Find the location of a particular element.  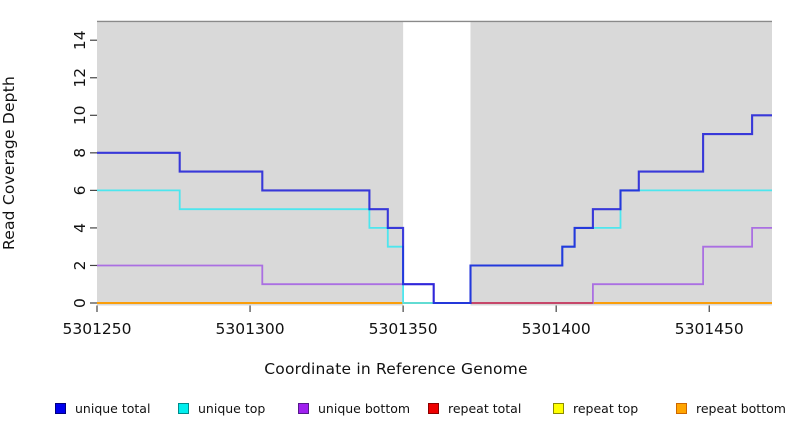

legend-label: repeat total is located at coordinates (485, 408).